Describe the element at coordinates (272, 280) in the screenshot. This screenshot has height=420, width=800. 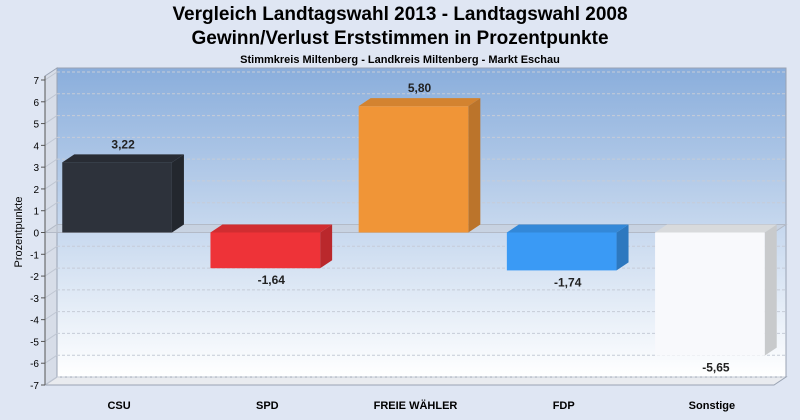
I see `data-label: -1,64` at that location.